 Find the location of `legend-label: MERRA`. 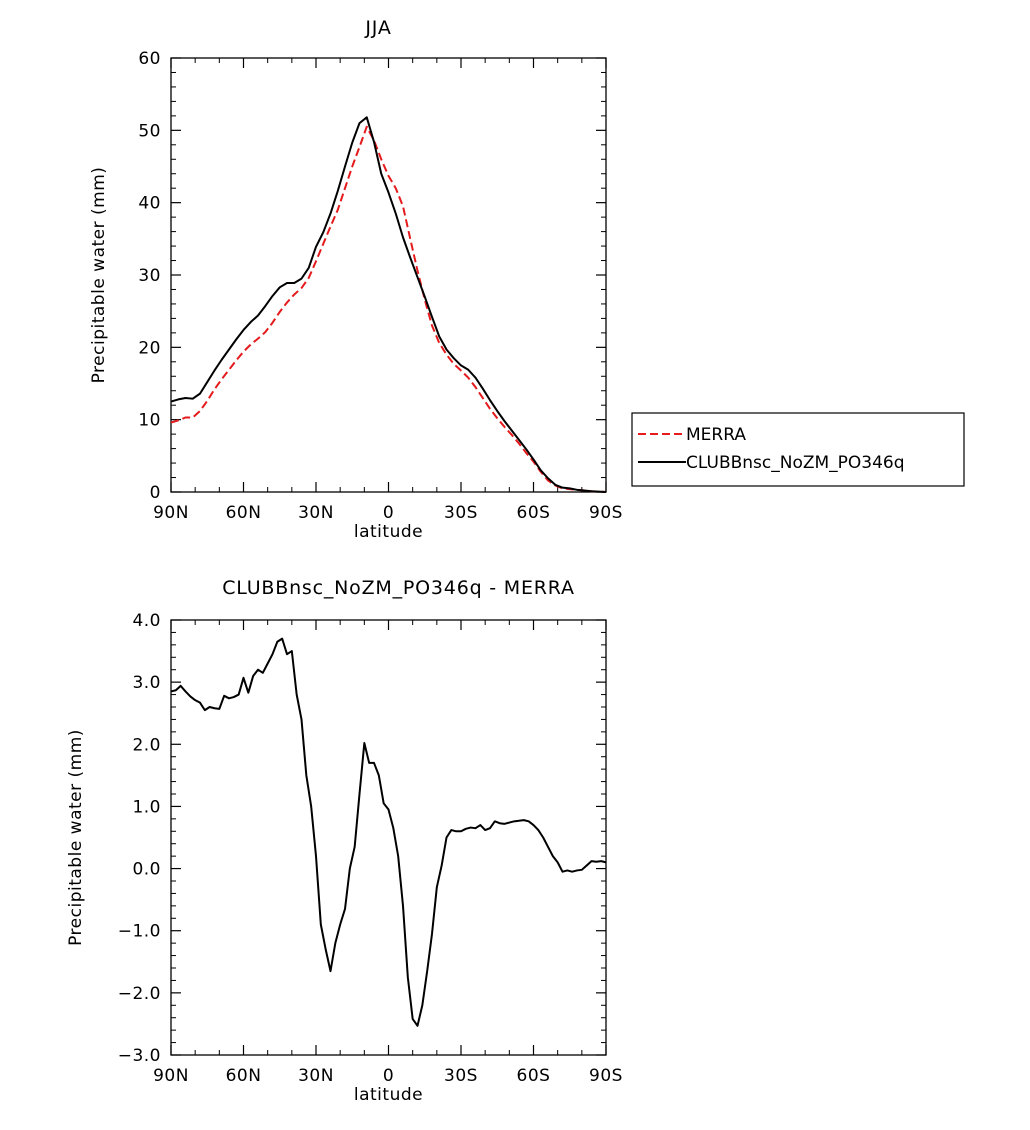

legend-label: MERRA is located at coordinates (716, 435).